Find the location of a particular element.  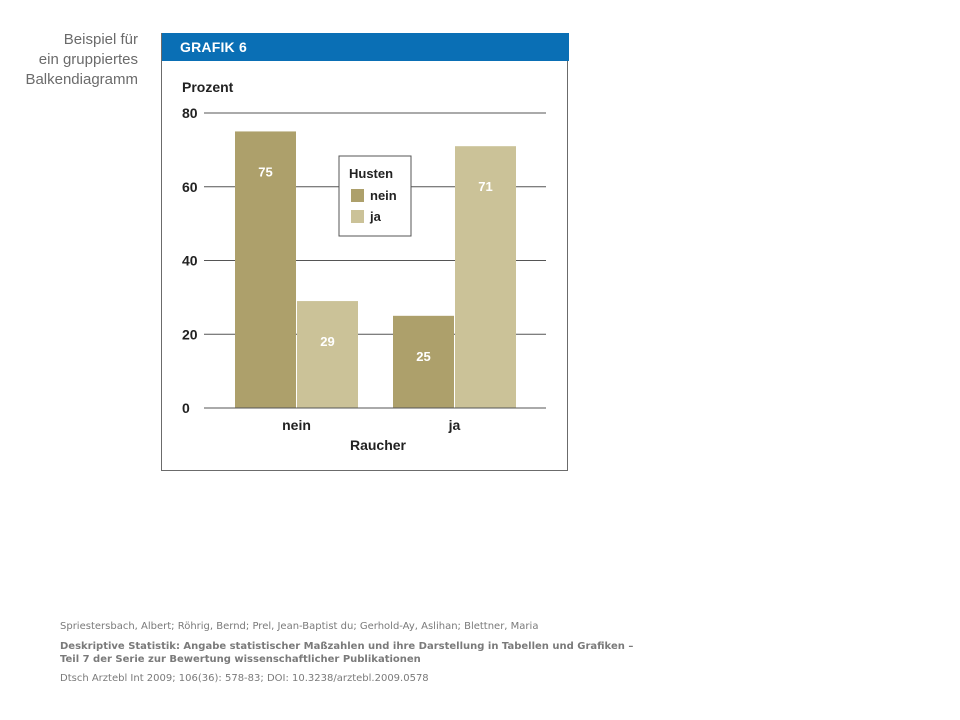

side-caption-line-1: Beispiel für is located at coordinates (100, 39).